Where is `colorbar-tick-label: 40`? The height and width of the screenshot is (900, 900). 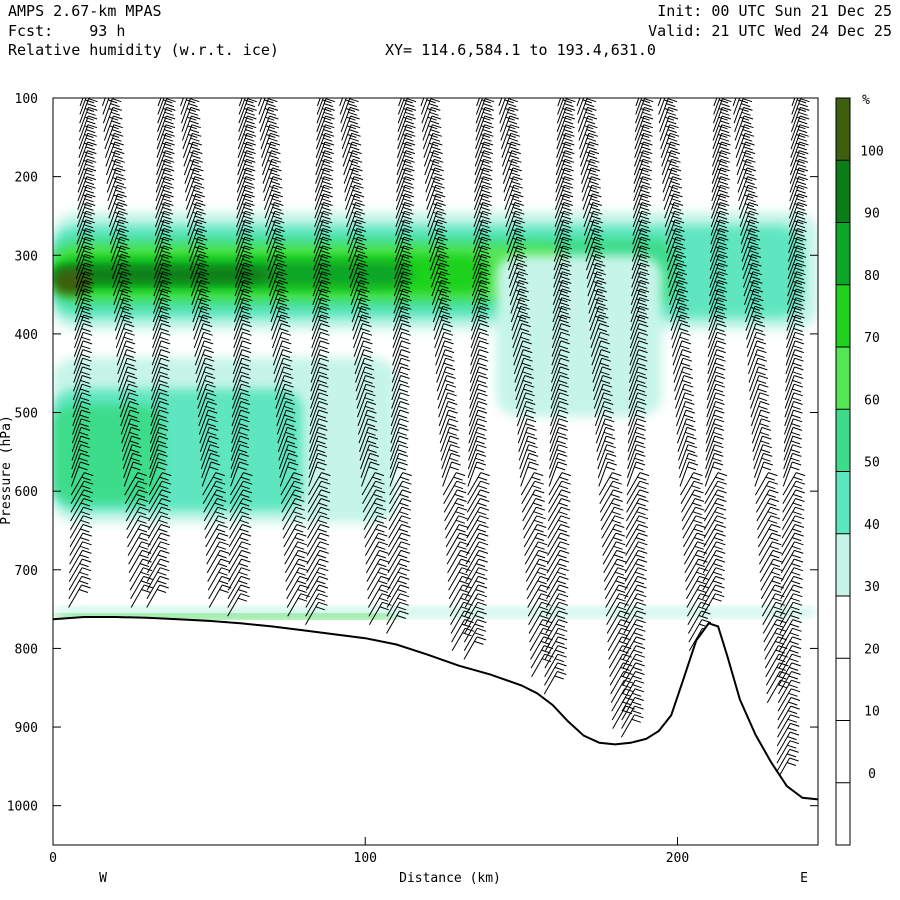 colorbar-tick-label: 40 is located at coordinates (872, 525).